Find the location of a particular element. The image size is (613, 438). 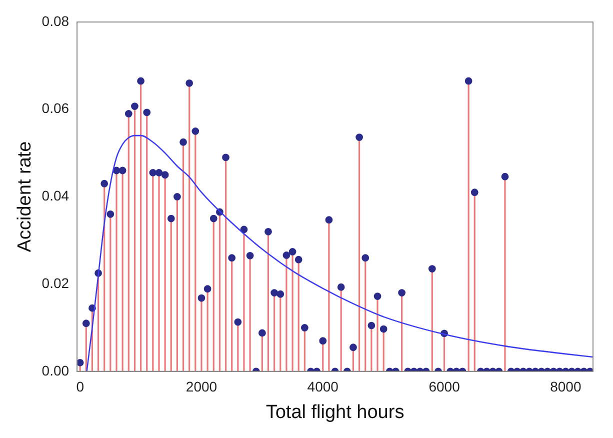

x-tick-label: 6000 is located at coordinates (444, 386).